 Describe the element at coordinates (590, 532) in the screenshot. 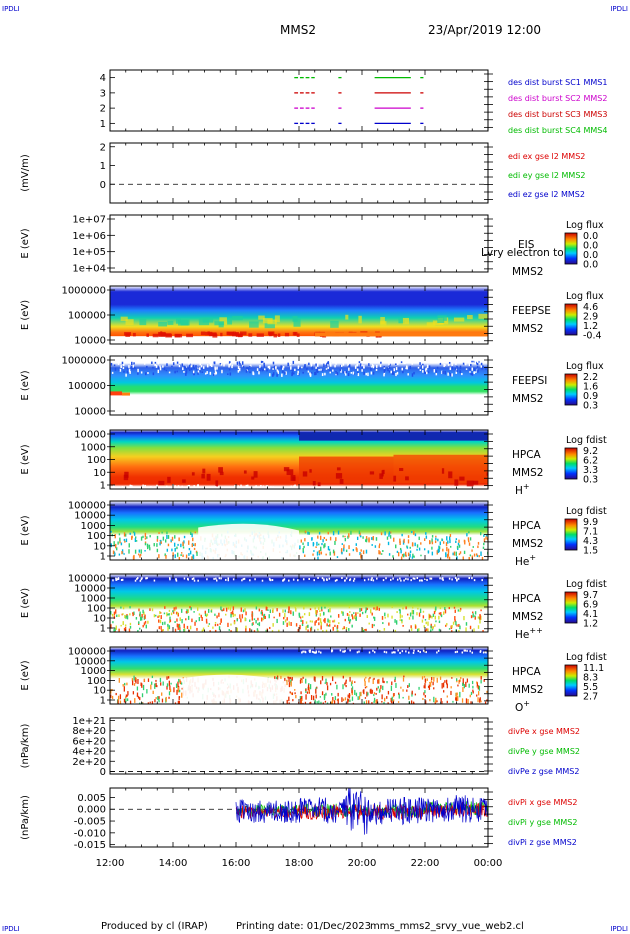

I see `colorbar-tick-6-1: 7.1` at that location.